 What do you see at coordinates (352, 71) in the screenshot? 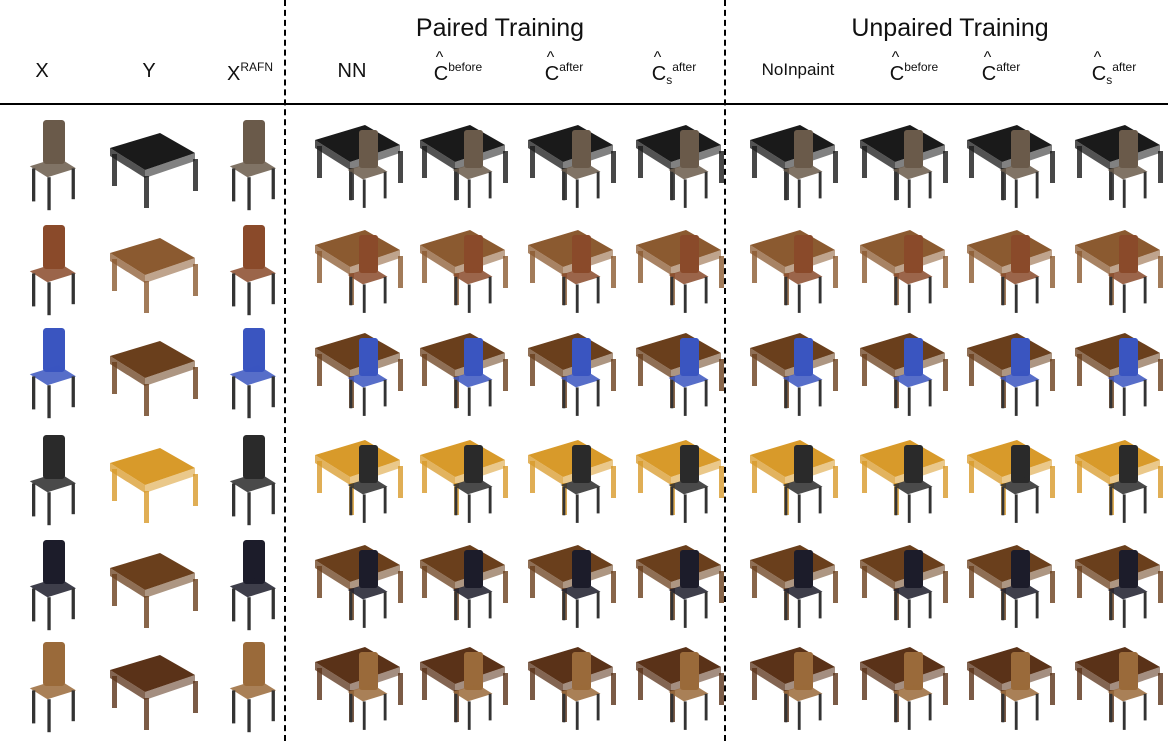
I see `col-nn-label: NN` at bounding box center [352, 71].